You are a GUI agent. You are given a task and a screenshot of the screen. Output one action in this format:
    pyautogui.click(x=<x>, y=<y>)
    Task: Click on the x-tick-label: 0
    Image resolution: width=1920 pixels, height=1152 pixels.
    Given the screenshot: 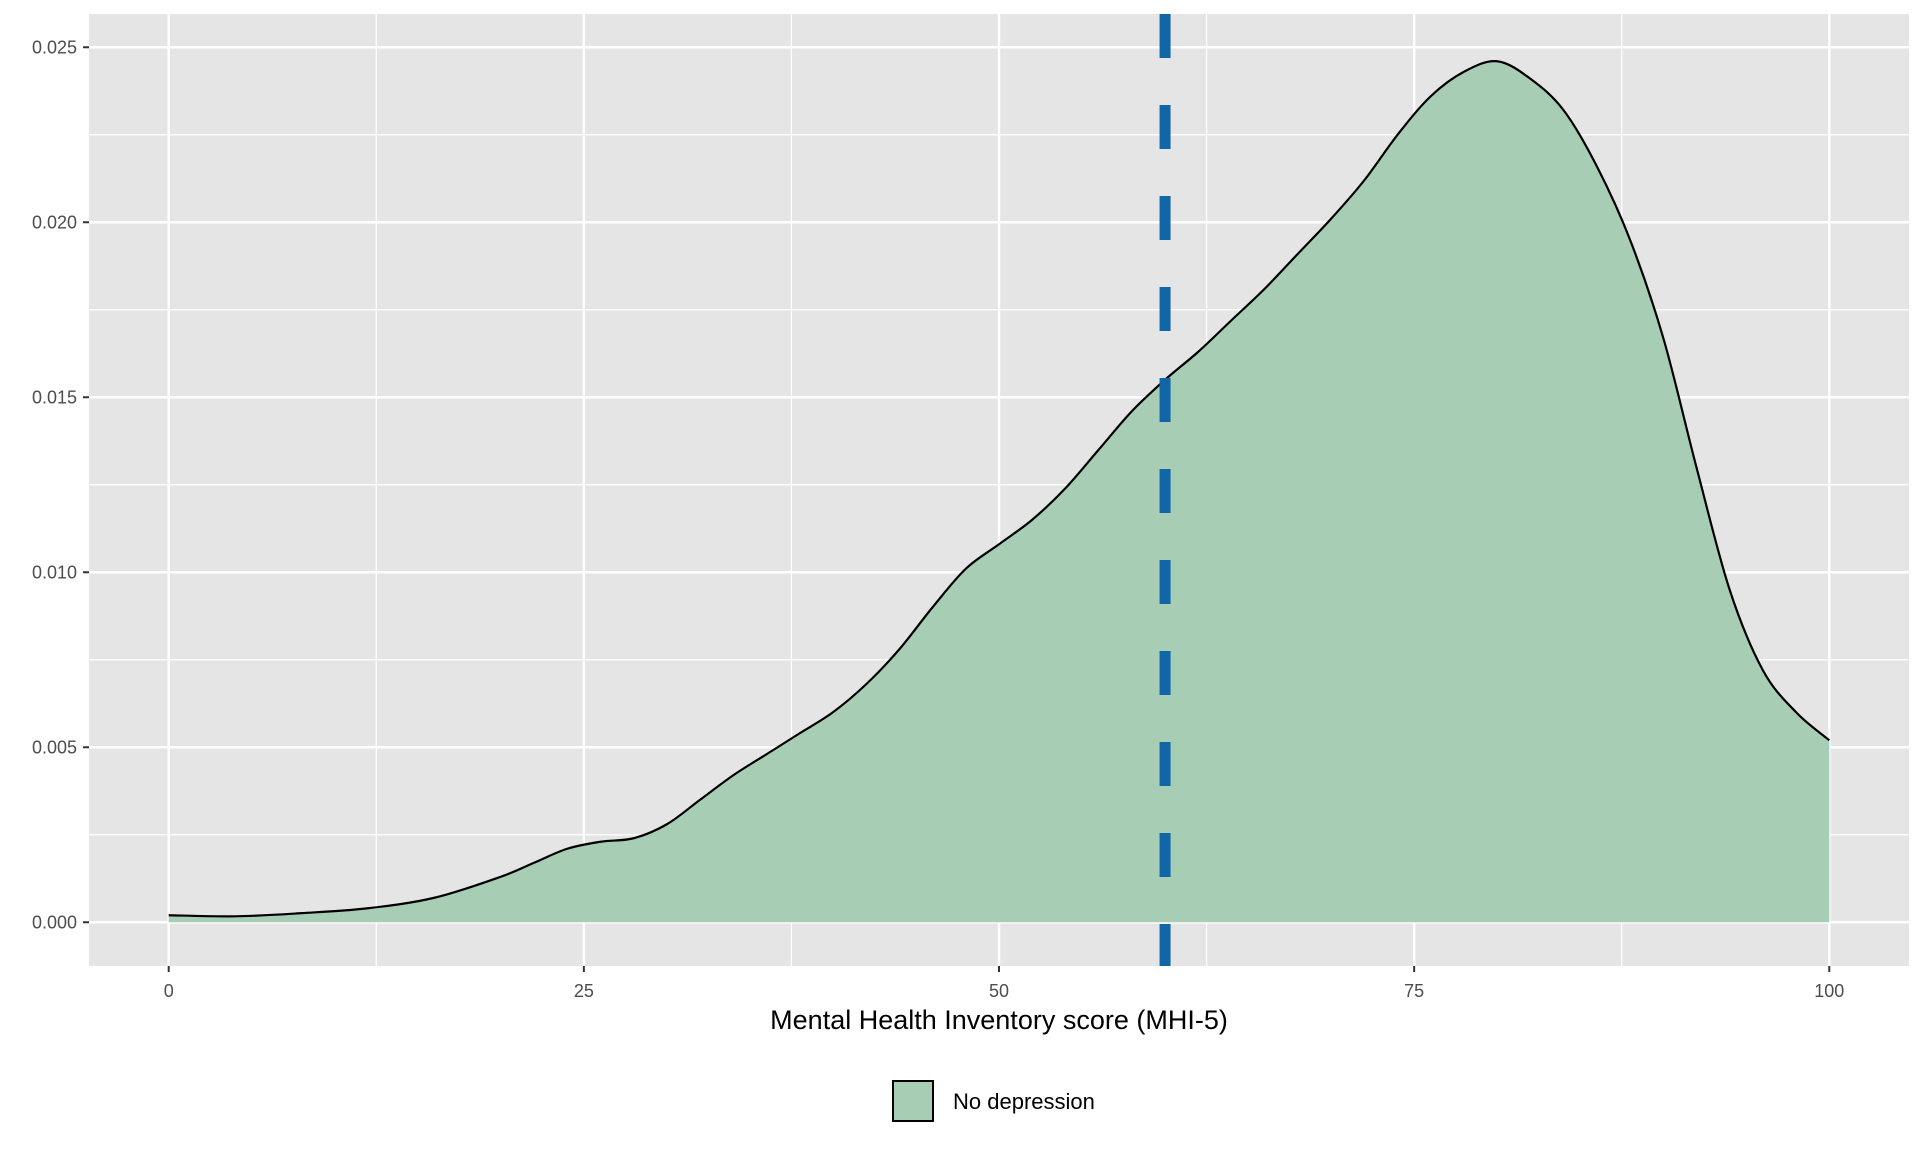 What is the action you would take?
    pyautogui.click(x=169, y=991)
    